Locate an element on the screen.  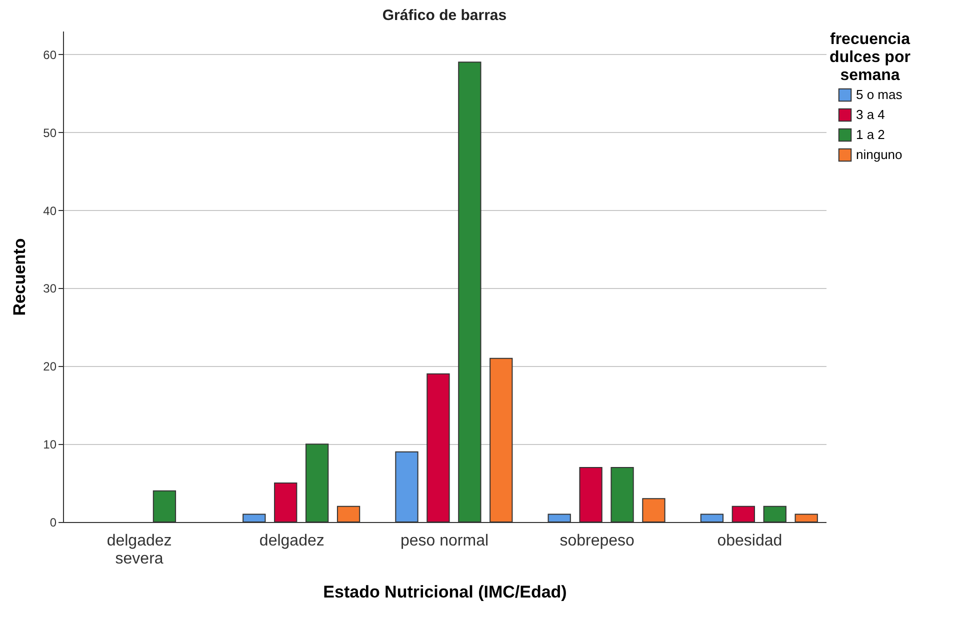
y-tick-label: 30 is located at coordinates (50, 289).